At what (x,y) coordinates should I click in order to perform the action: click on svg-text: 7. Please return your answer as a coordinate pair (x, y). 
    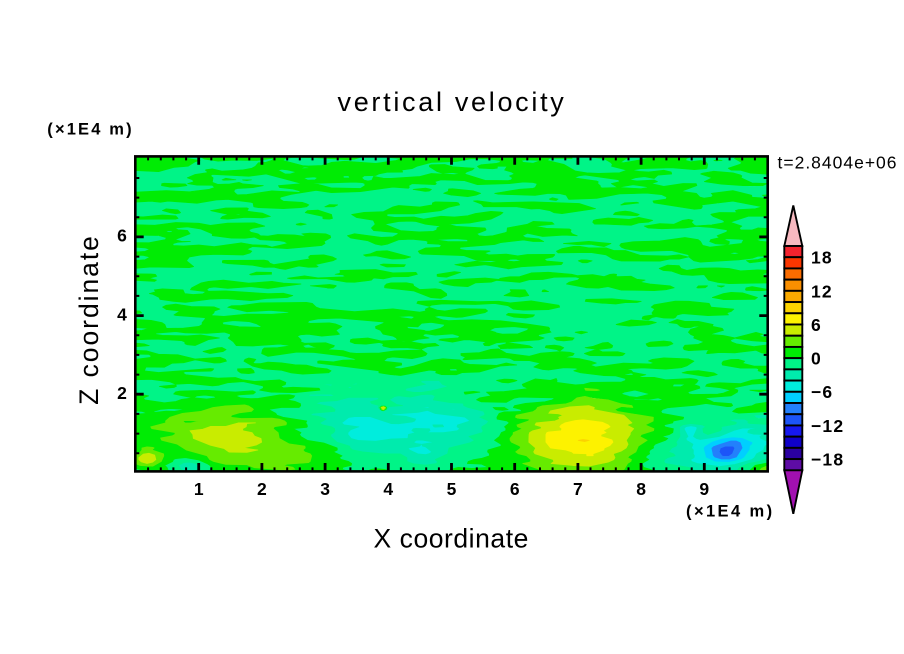
    Looking at the image, I should click on (578, 489).